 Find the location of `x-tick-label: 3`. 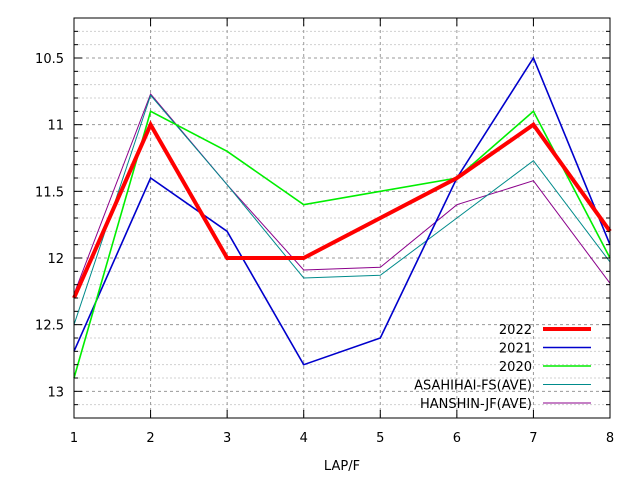

x-tick-label: 3 is located at coordinates (227, 438).